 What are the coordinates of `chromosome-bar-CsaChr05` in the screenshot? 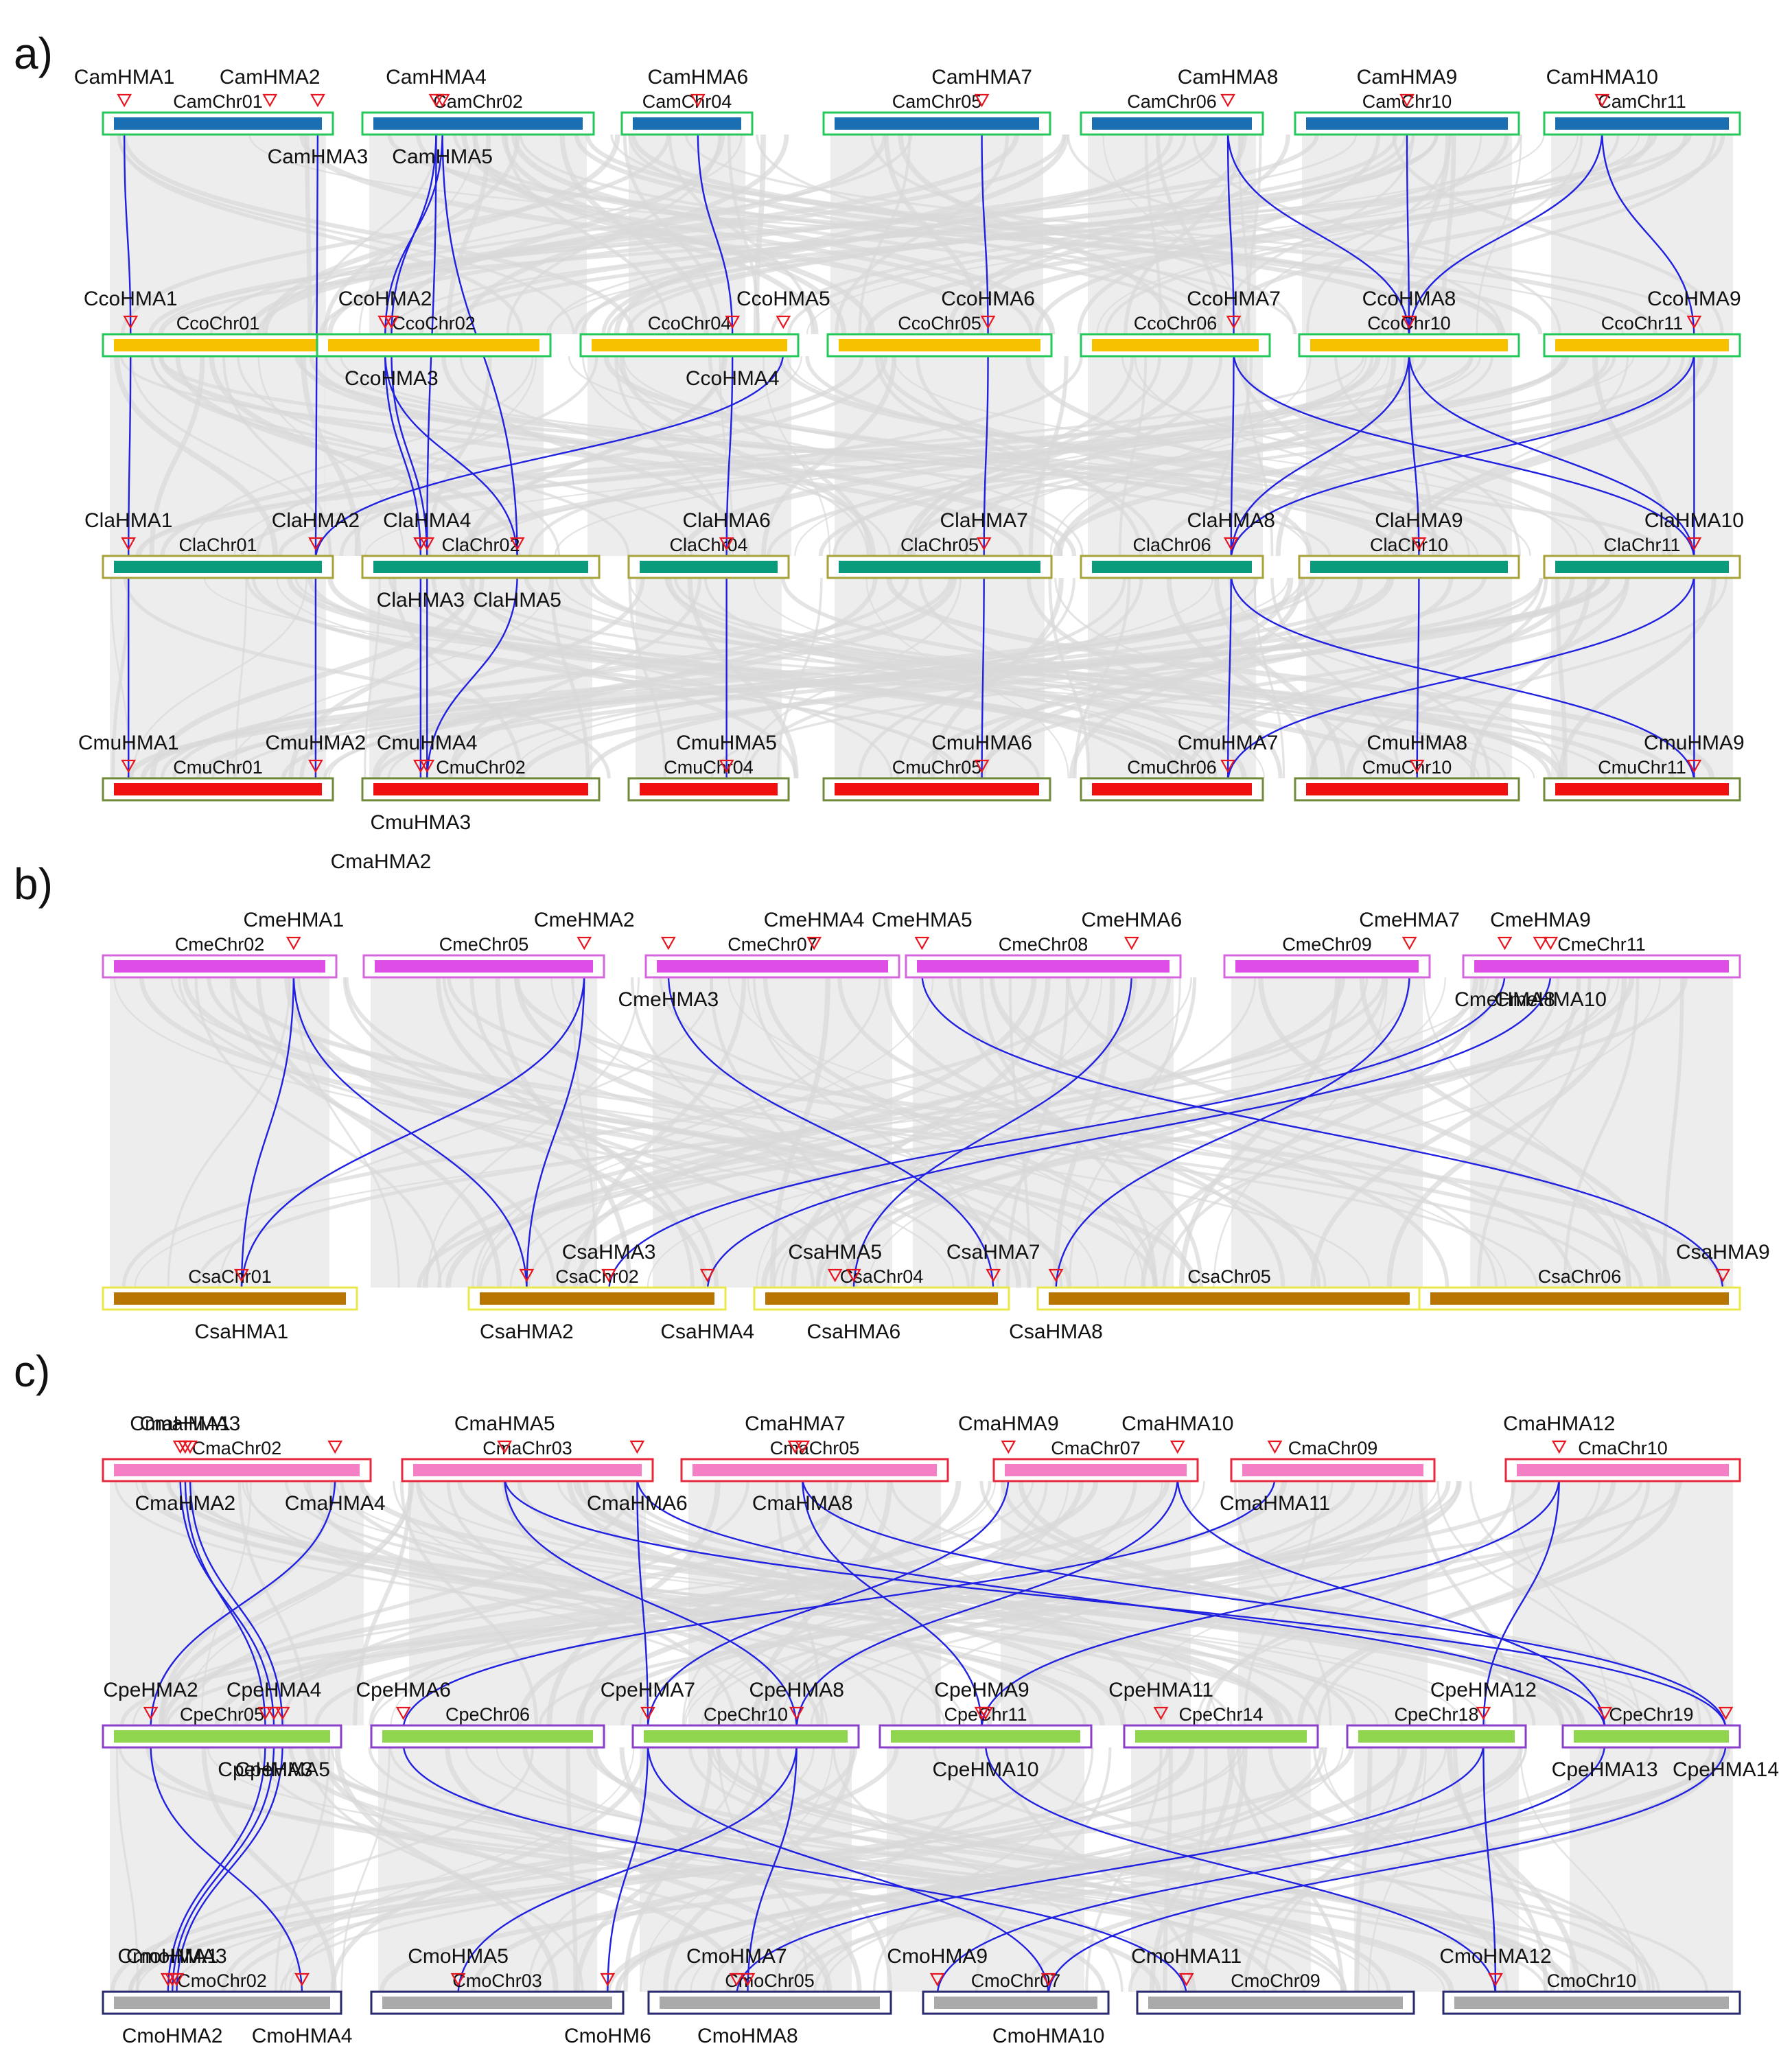 It's located at (1229, 1298).